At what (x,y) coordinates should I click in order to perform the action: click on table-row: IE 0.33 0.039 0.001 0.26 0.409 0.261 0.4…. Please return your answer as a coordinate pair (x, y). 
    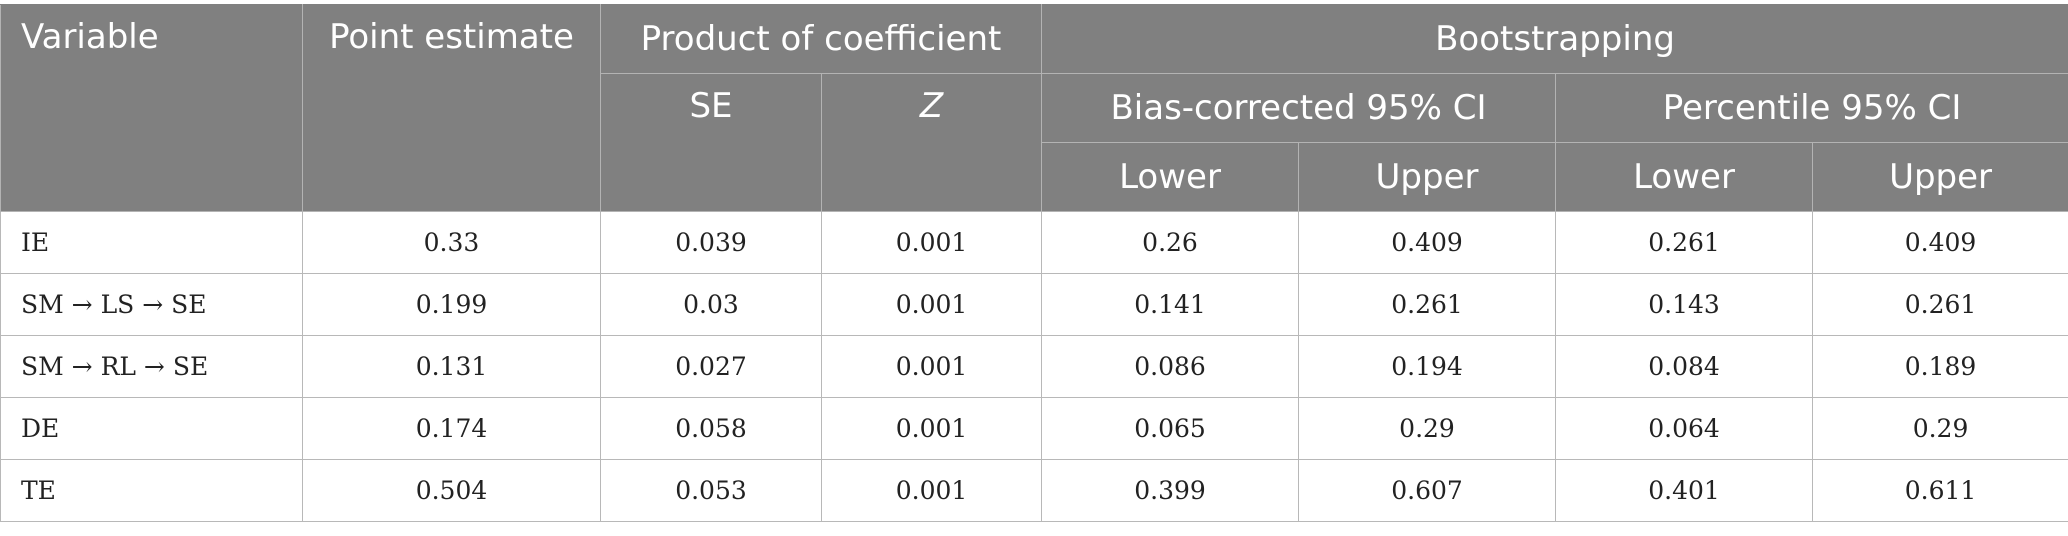
    Looking at the image, I should click on (1034, 242).